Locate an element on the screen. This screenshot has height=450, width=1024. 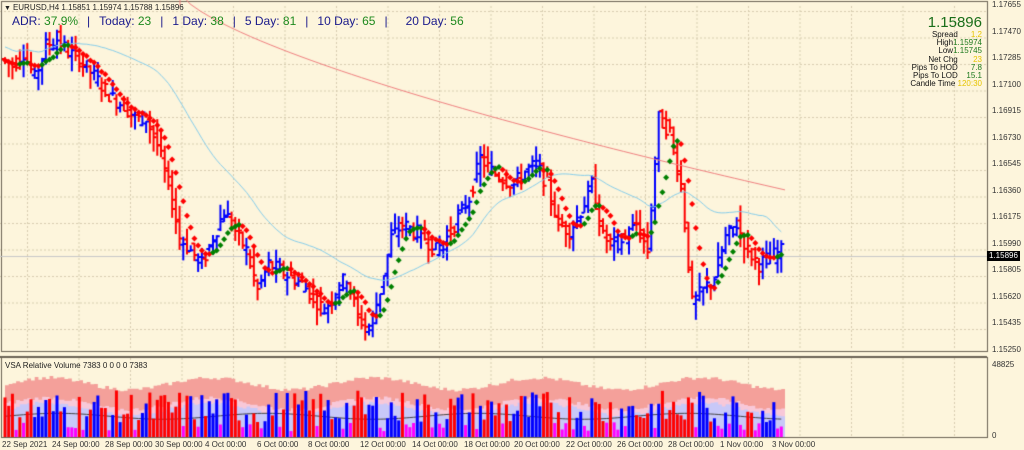
info-label: Candle Time is located at coordinates (933, 84).